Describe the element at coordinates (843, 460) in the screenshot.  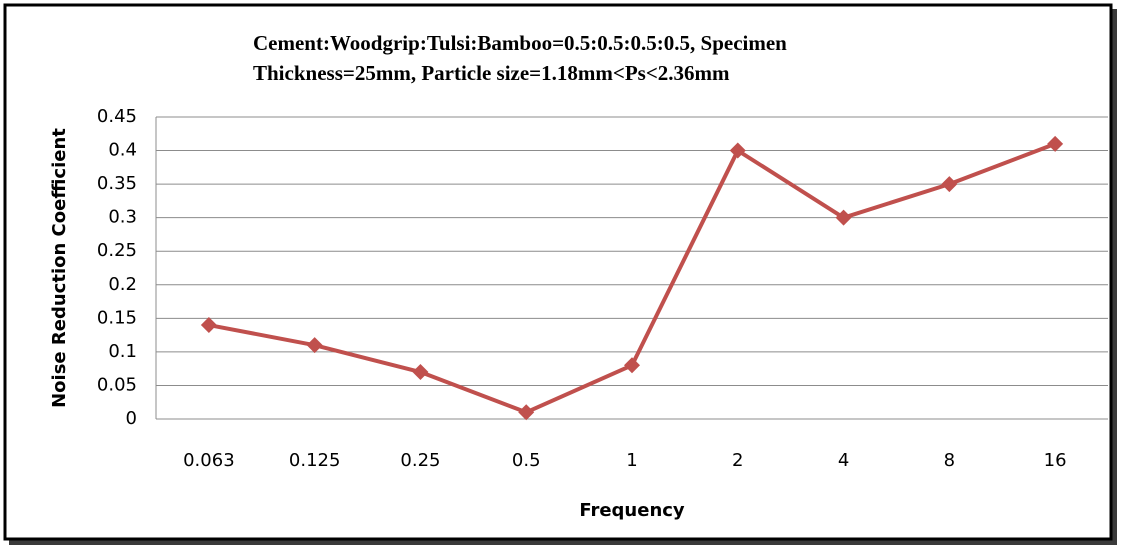
I see `x-tick-label: 4` at that location.